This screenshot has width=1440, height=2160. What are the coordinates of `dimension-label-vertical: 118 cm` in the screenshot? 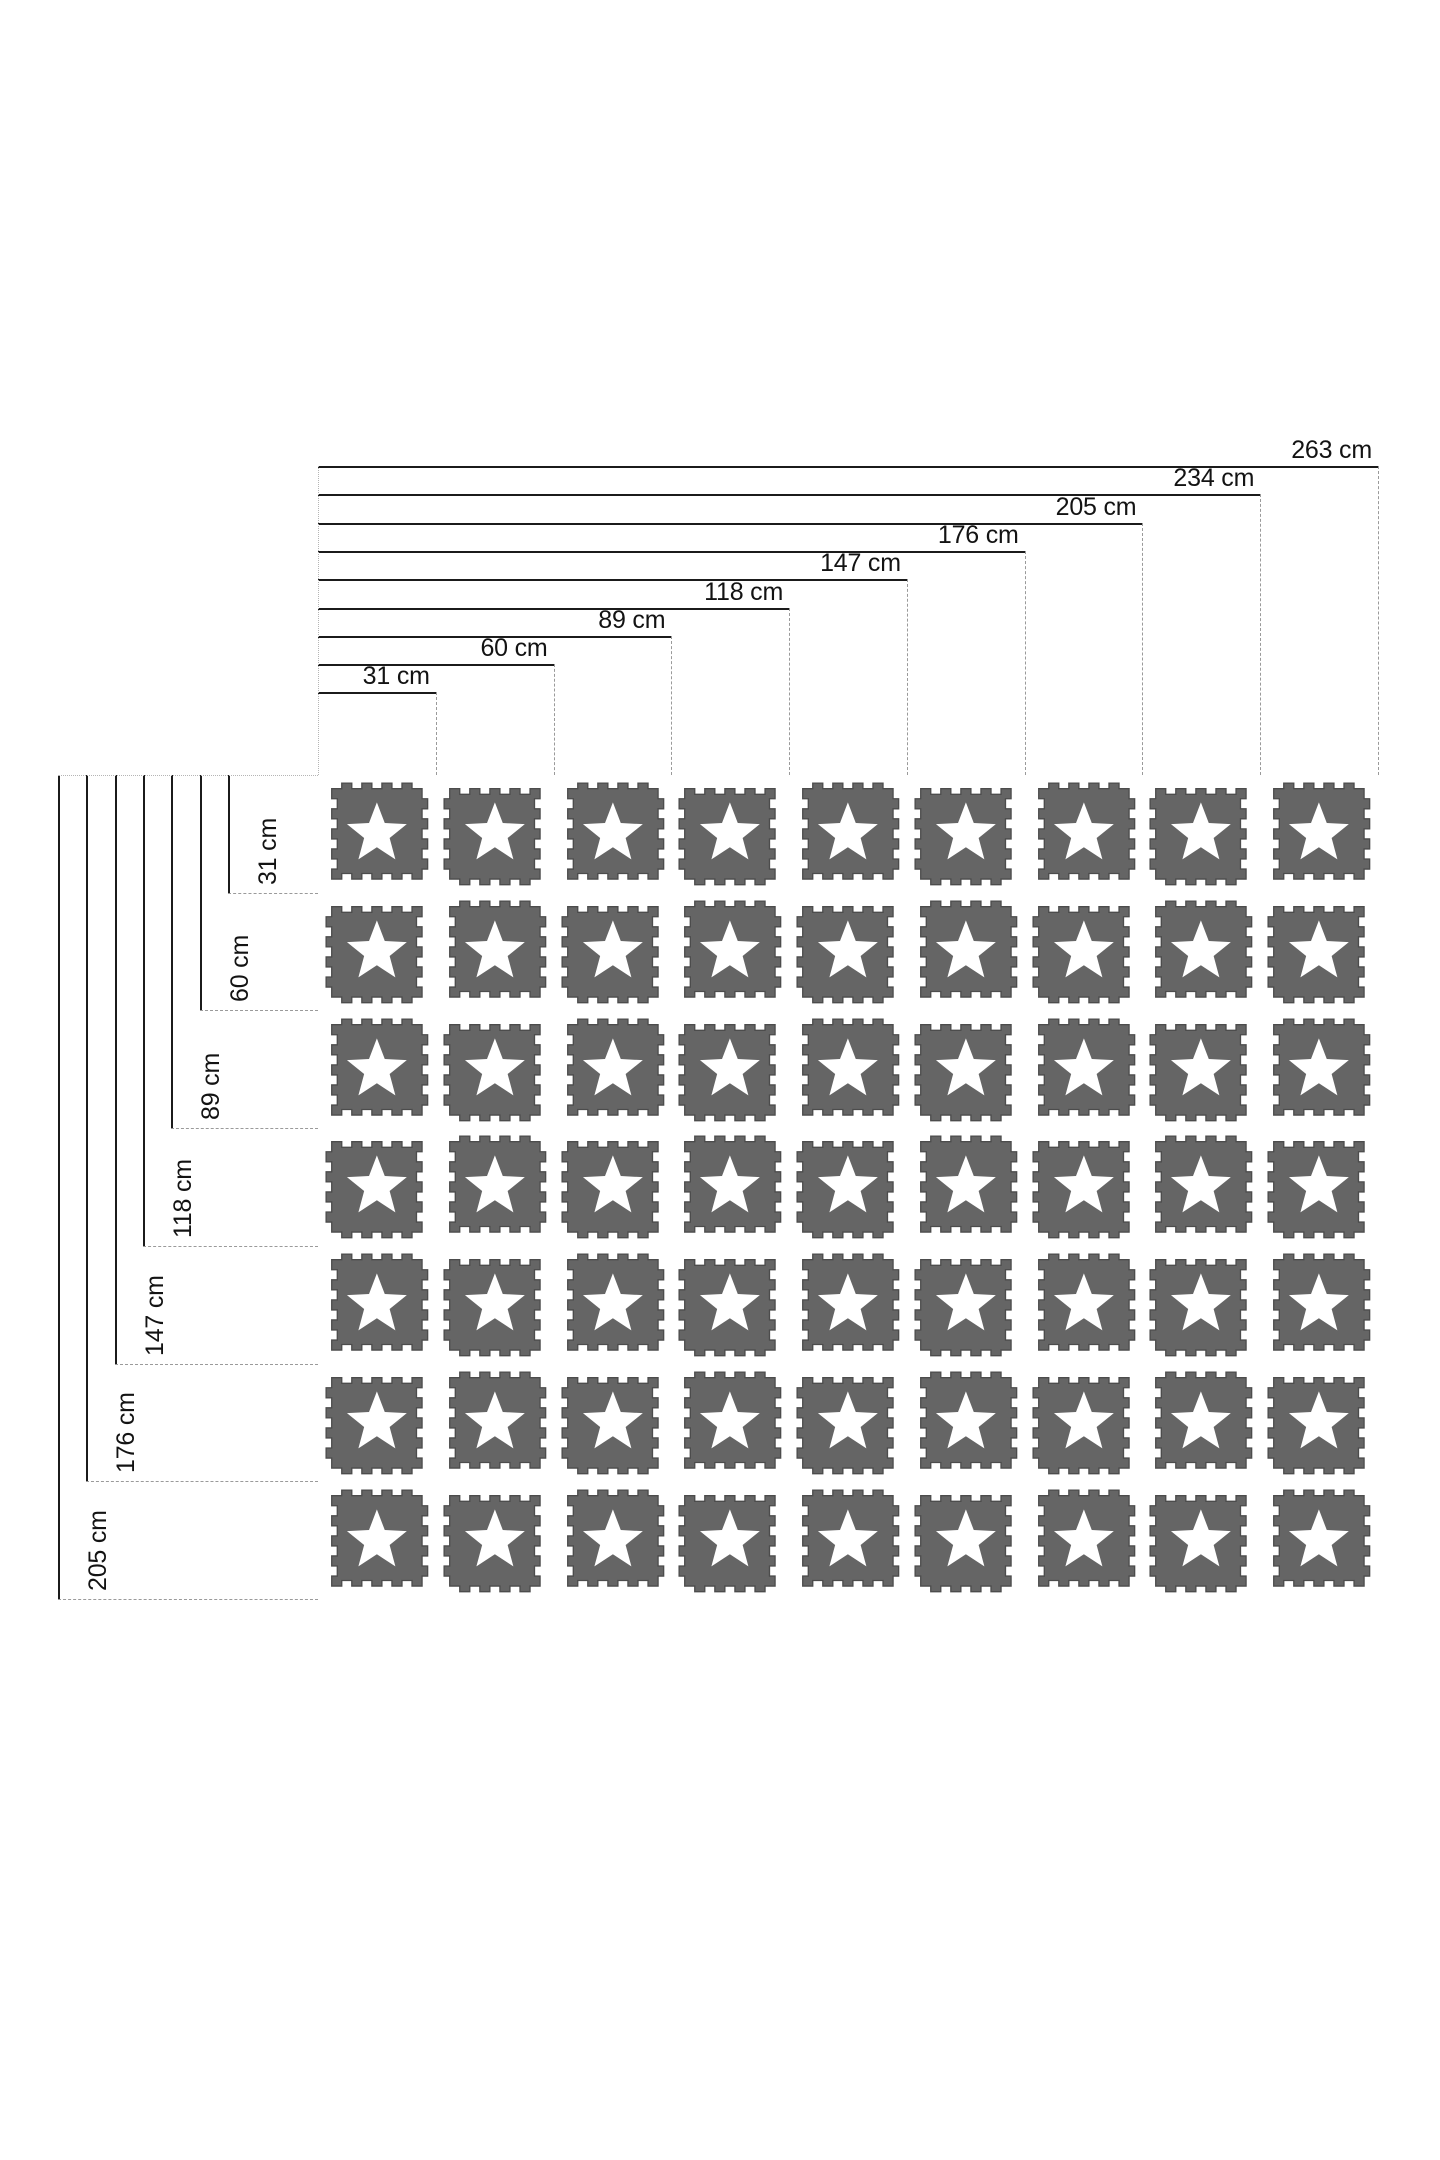 It's located at (182, 1198).